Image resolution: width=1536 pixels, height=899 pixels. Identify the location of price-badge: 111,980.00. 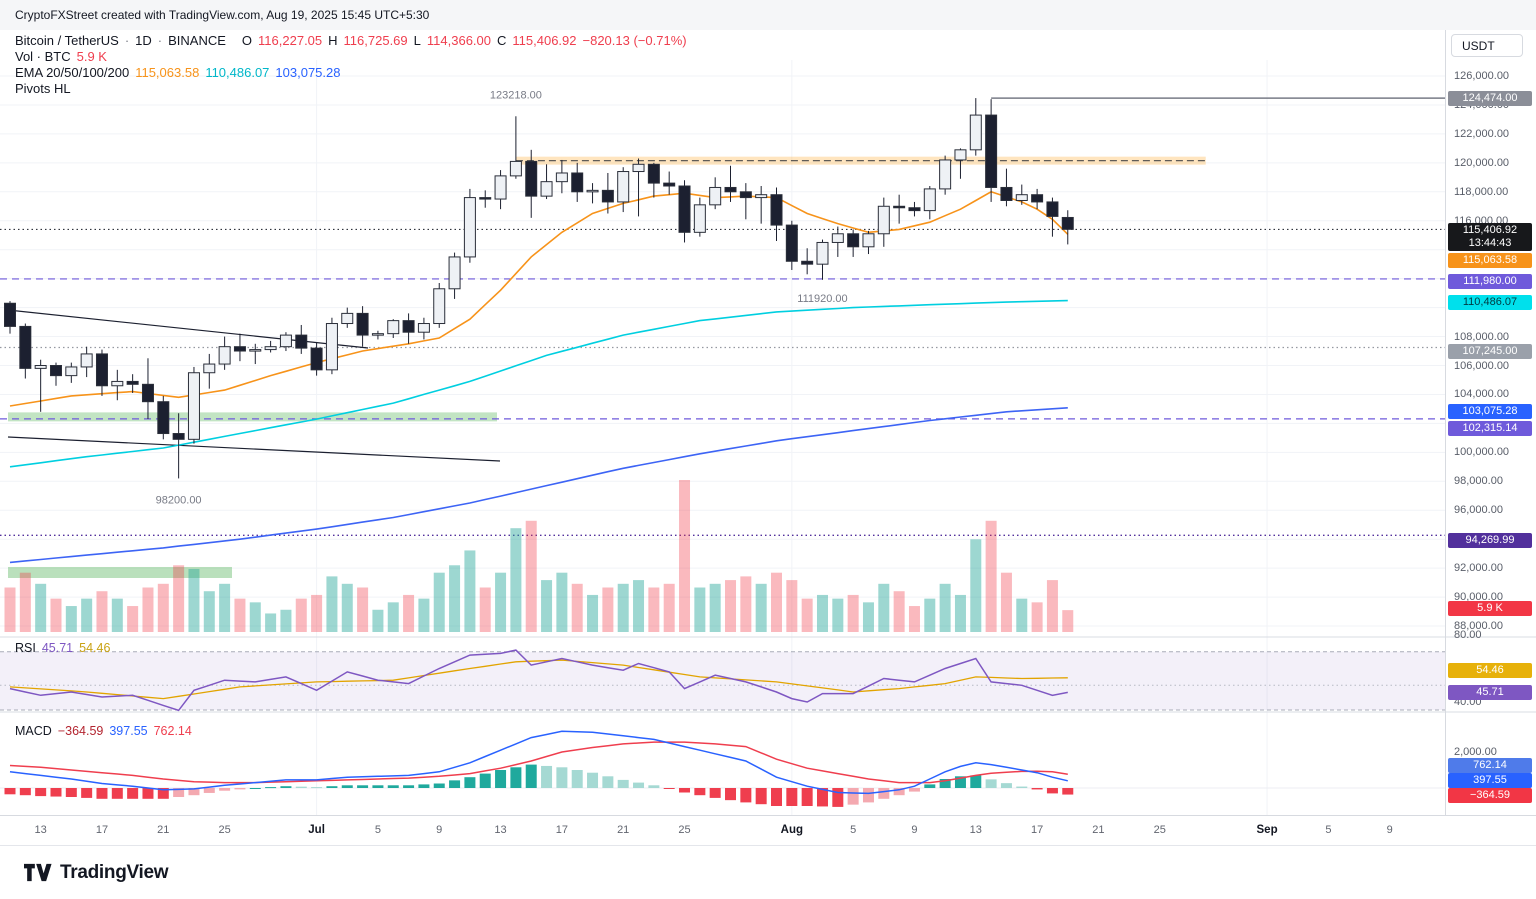
(1490, 281).